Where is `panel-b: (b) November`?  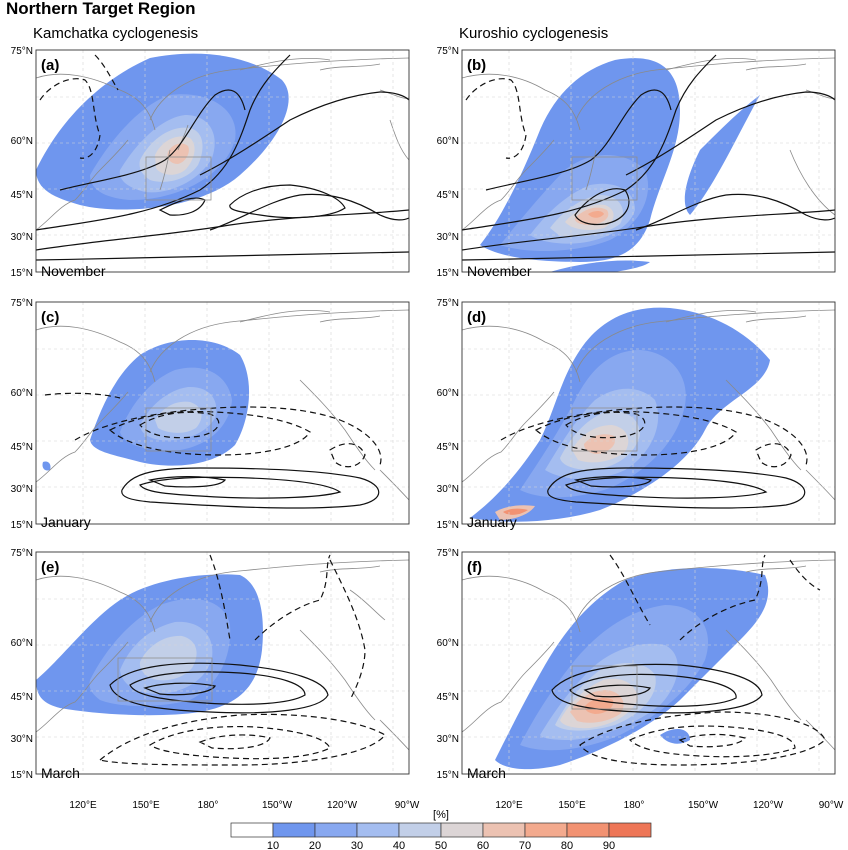
panel-b: (b) November is located at coordinates (648, 164).